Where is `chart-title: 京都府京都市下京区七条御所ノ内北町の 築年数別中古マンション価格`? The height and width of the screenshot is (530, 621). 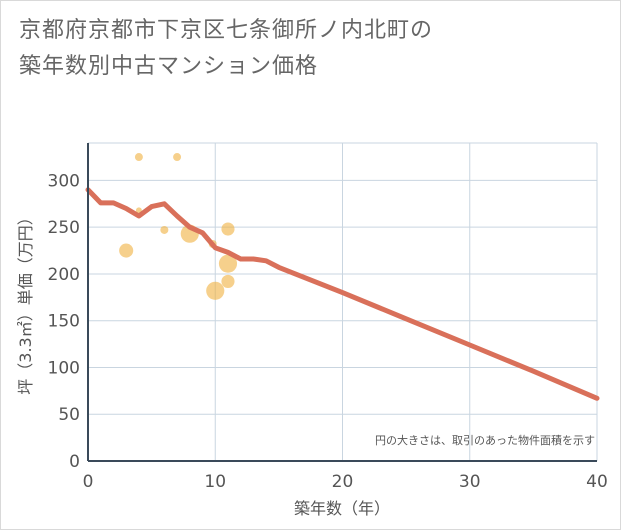
chart-title: 京都府京都市下京区七条御所ノ内北町の 築年数別中古マンション価格 is located at coordinates (226, 49).